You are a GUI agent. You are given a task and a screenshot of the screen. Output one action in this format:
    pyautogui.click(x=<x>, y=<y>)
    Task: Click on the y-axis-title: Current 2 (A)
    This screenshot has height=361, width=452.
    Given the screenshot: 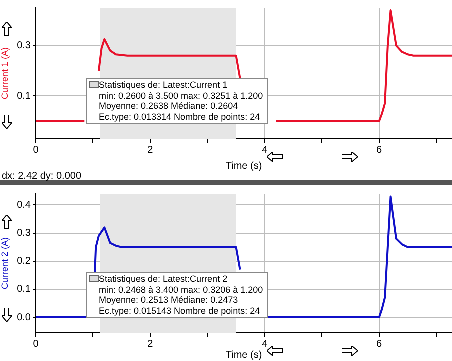 What is the action you would take?
    pyautogui.click(x=5, y=263)
    